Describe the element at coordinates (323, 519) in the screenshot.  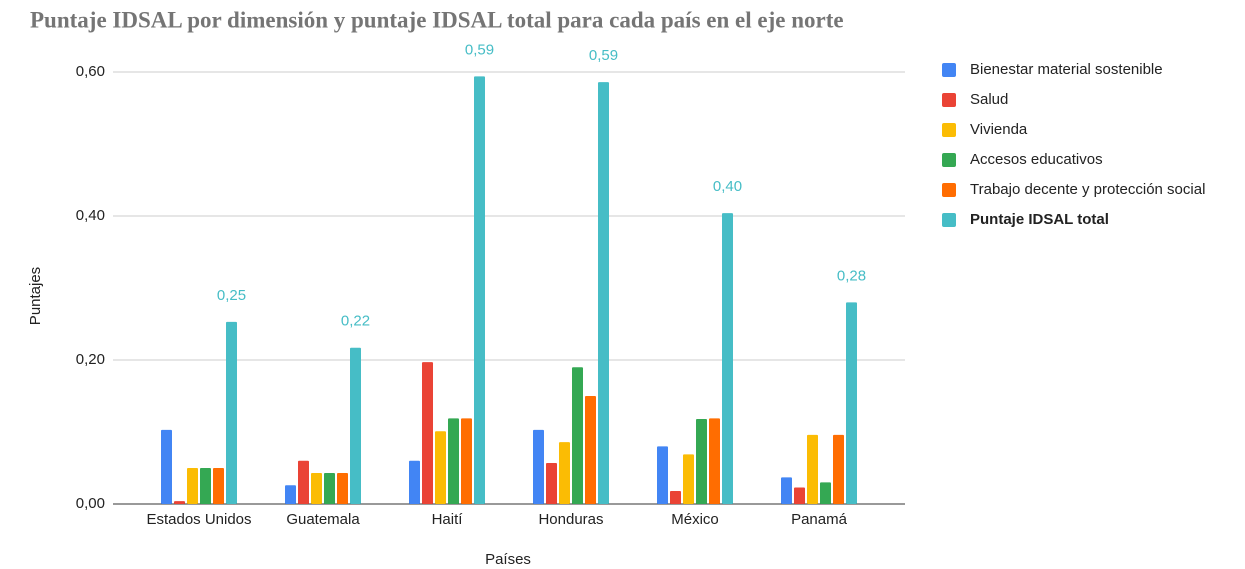
I see `x-tick-label: Guatemala` at that location.